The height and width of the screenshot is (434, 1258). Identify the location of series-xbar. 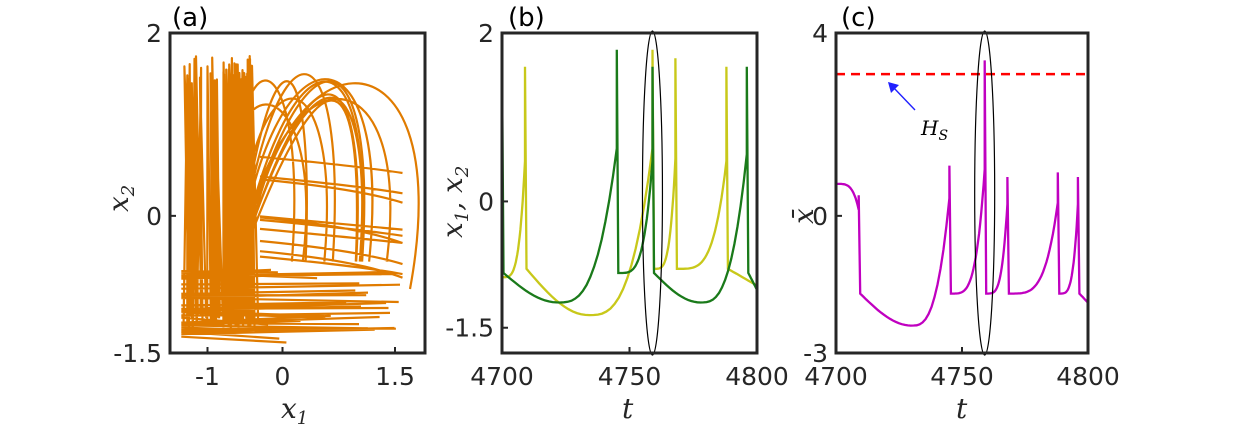
(962, 193).